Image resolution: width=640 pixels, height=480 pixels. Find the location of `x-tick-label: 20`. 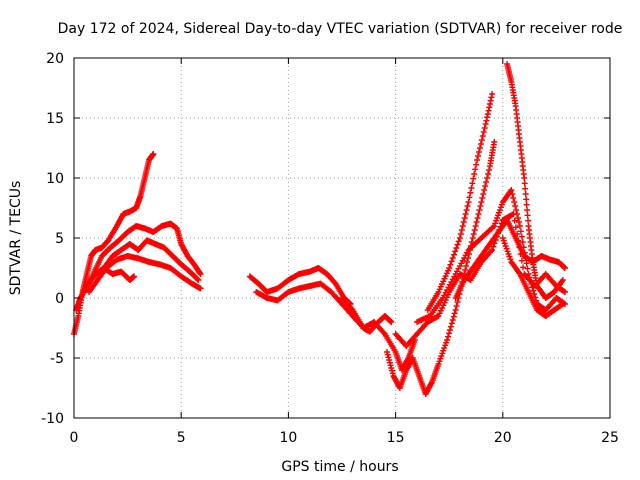

x-tick-label: 20 is located at coordinates (503, 438).